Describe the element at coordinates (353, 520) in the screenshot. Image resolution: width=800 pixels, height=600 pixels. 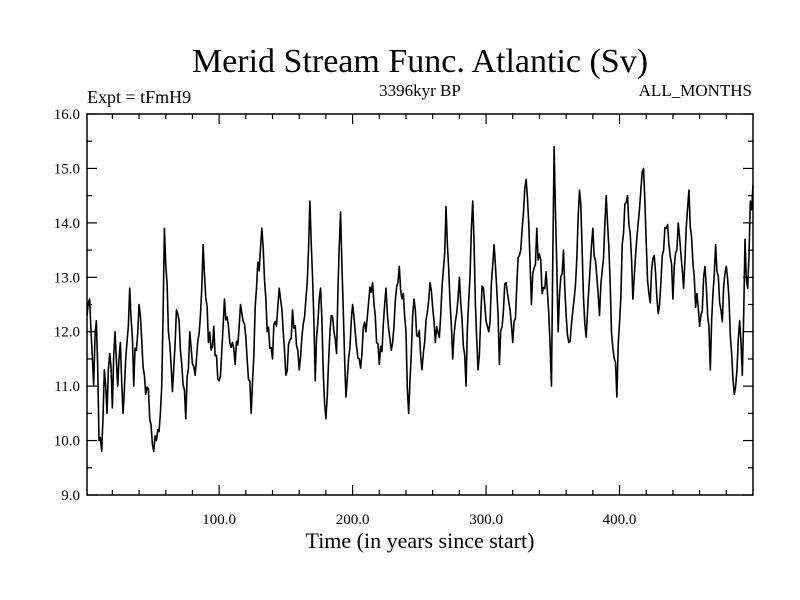
I see `x-tick-label: 200.0` at that location.